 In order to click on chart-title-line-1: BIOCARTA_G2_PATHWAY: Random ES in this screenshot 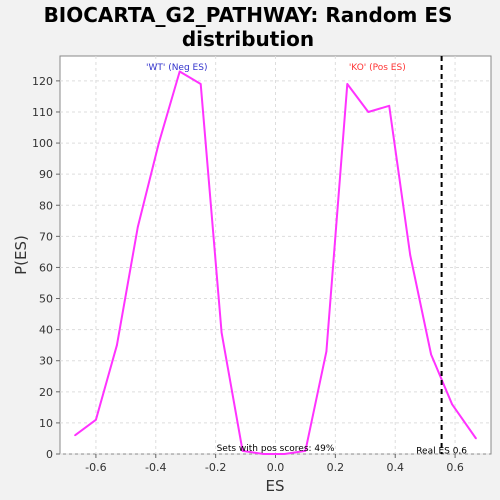, I will do `click(248, 15)`.